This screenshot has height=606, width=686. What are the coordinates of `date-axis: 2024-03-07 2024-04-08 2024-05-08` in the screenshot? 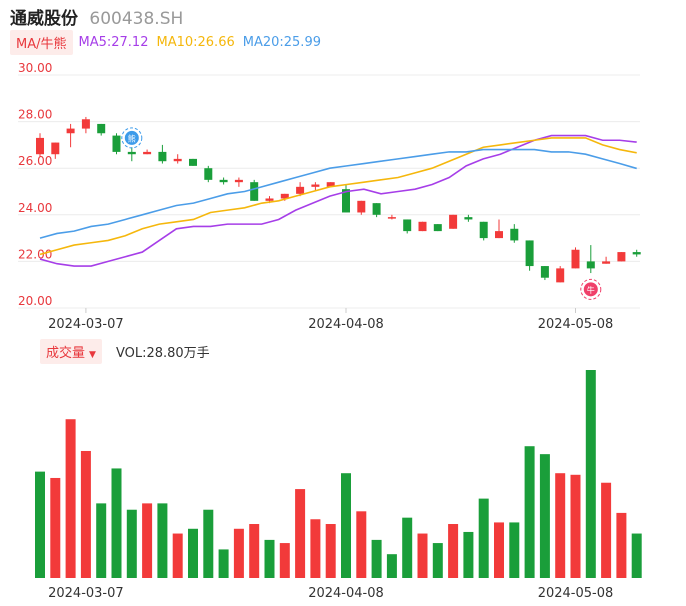 It's located at (330, 320).